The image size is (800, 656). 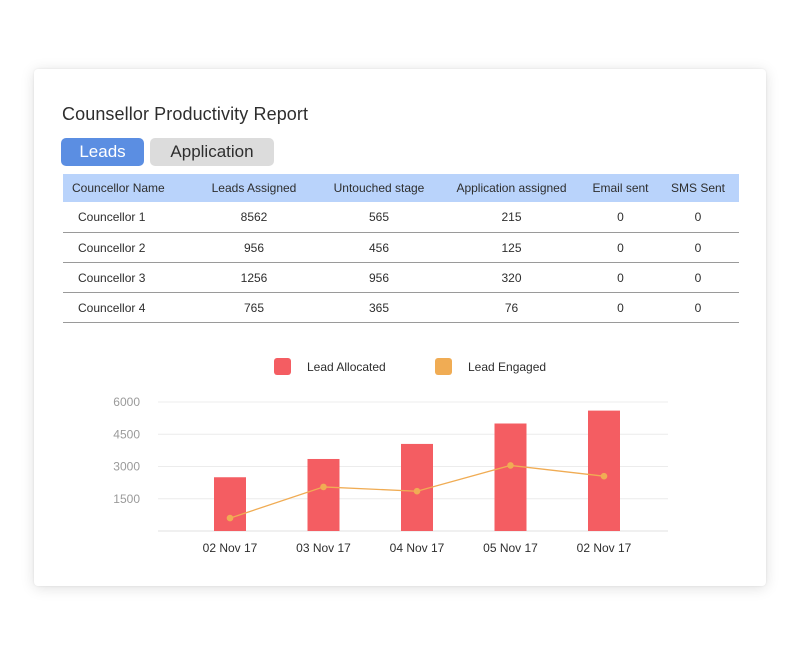 I want to click on x-tick-label: 03 Nov 17, so click(x=323, y=548).